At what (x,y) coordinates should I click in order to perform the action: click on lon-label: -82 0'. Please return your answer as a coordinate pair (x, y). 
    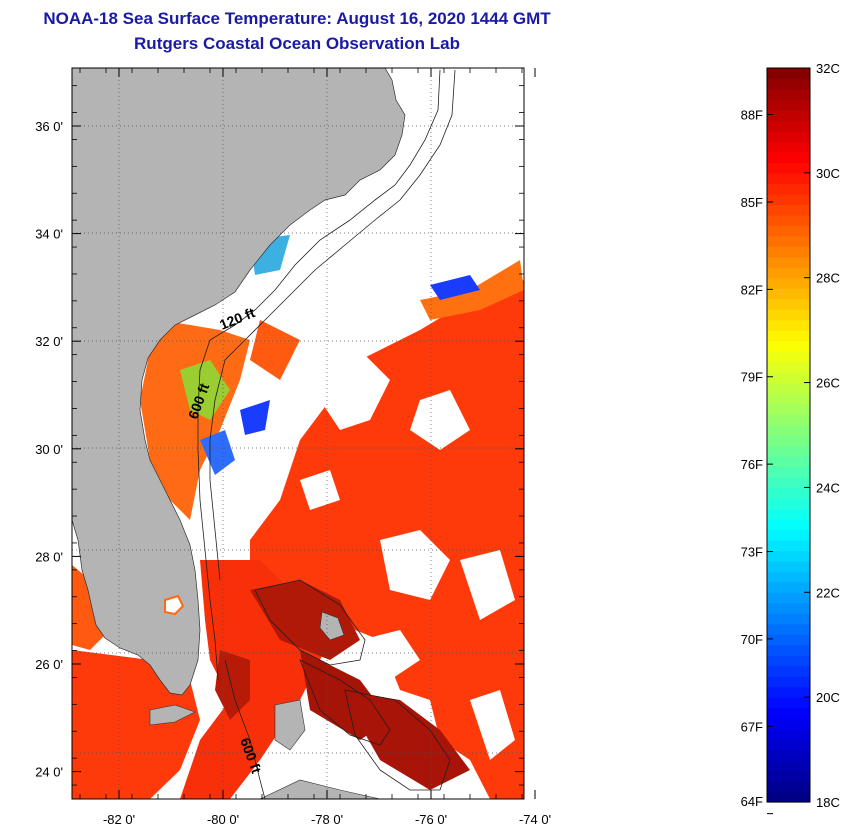
    Looking at the image, I should click on (119, 819).